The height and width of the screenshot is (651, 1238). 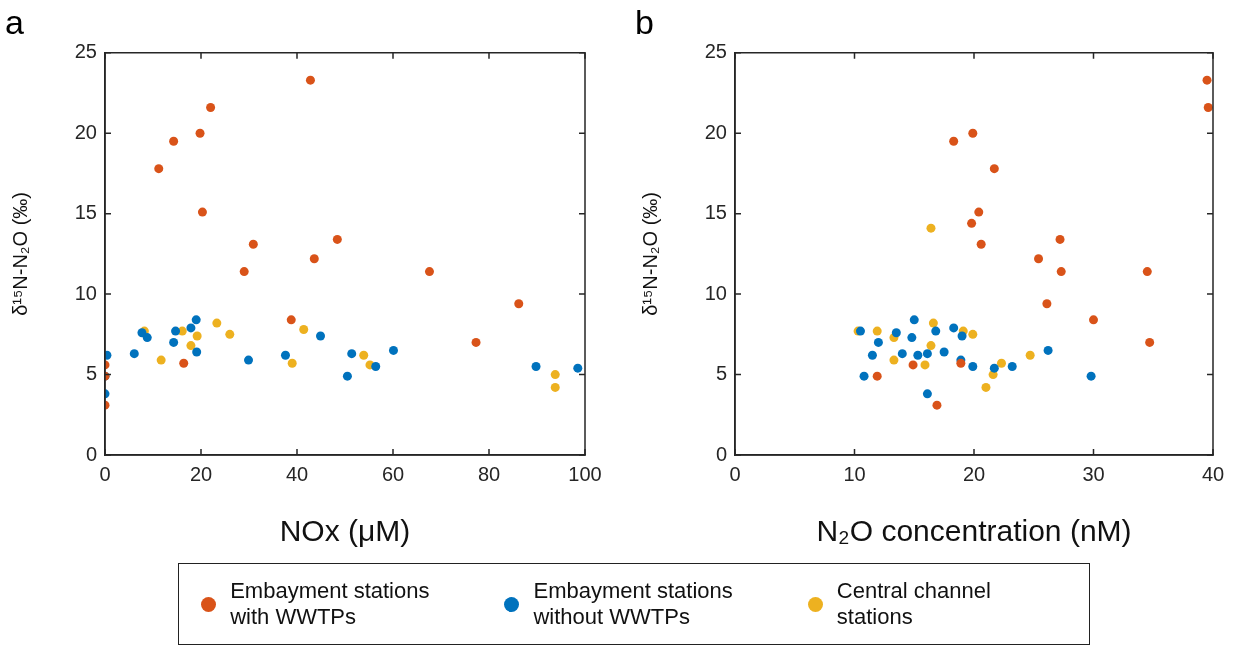 I want to click on x-tick-label: 100, so click(x=585, y=473).